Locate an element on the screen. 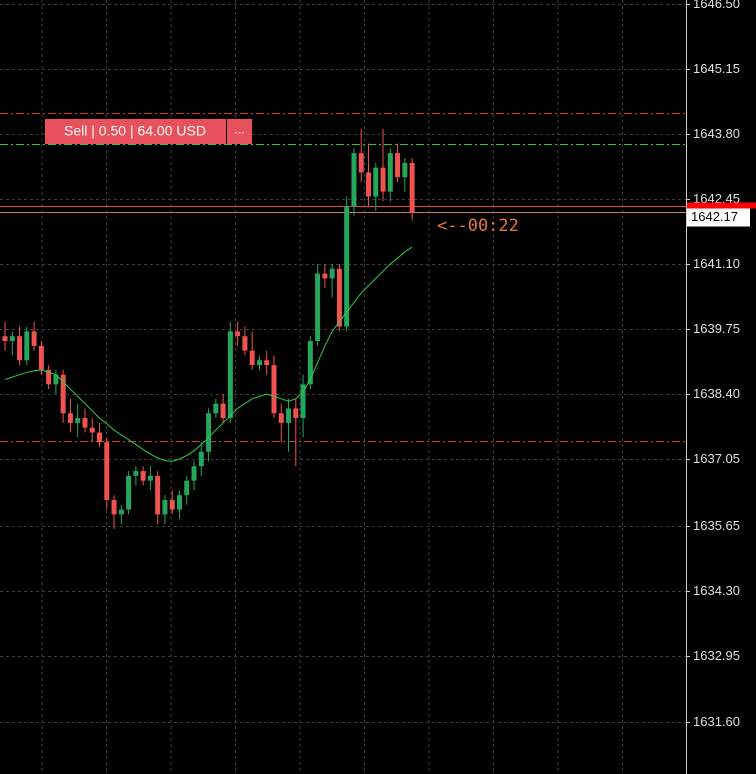 The image size is (756, 774). y-tick-label: 1635.65 is located at coordinates (716, 525).